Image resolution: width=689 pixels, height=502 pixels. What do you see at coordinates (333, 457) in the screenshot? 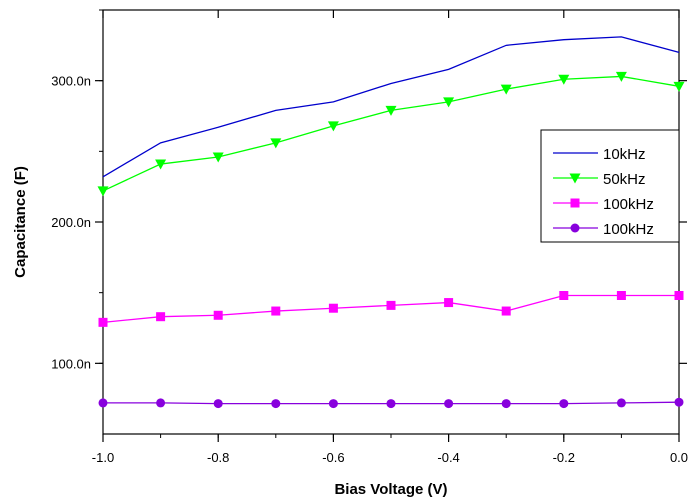
I see `x-tick-label: -0.6` at bounding box center [333, 457].